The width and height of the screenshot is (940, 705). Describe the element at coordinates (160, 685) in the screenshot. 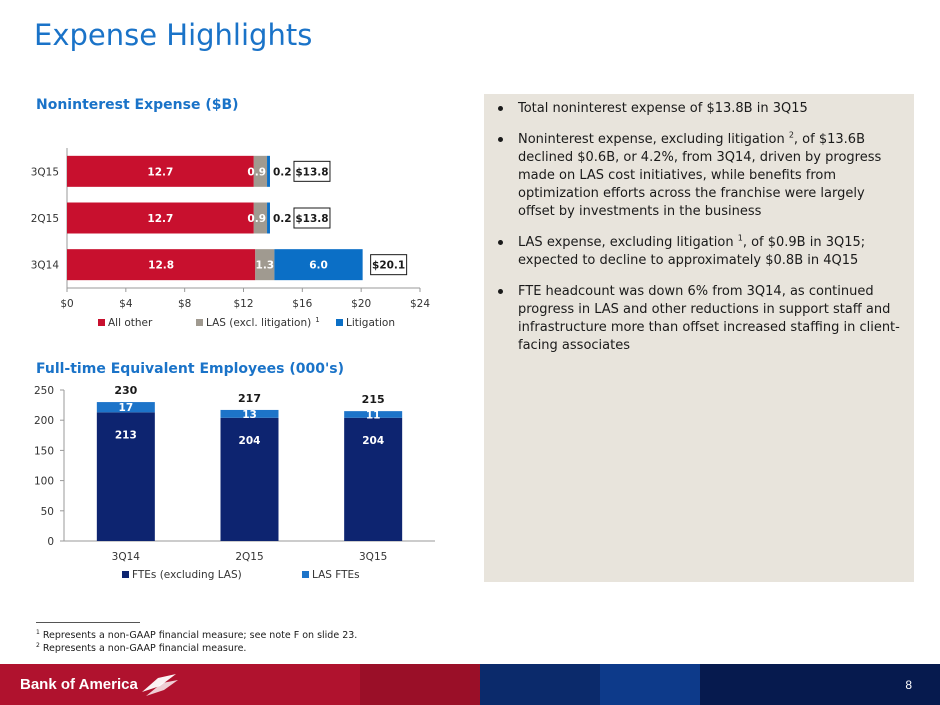

I see `flag-logo-icon` at that location.